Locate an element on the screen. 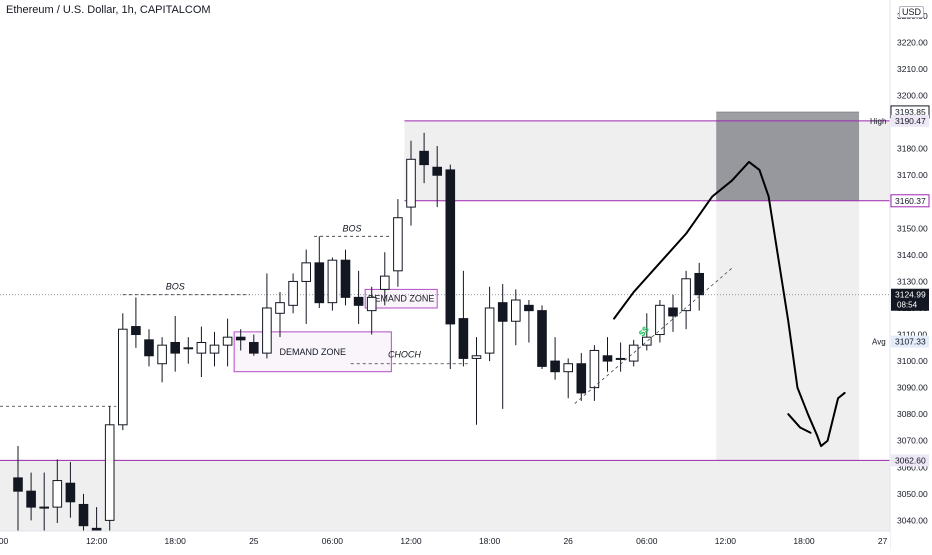 The height and width of the screenshot is (555, 932). support-tag is located at coordinates (910, 460).